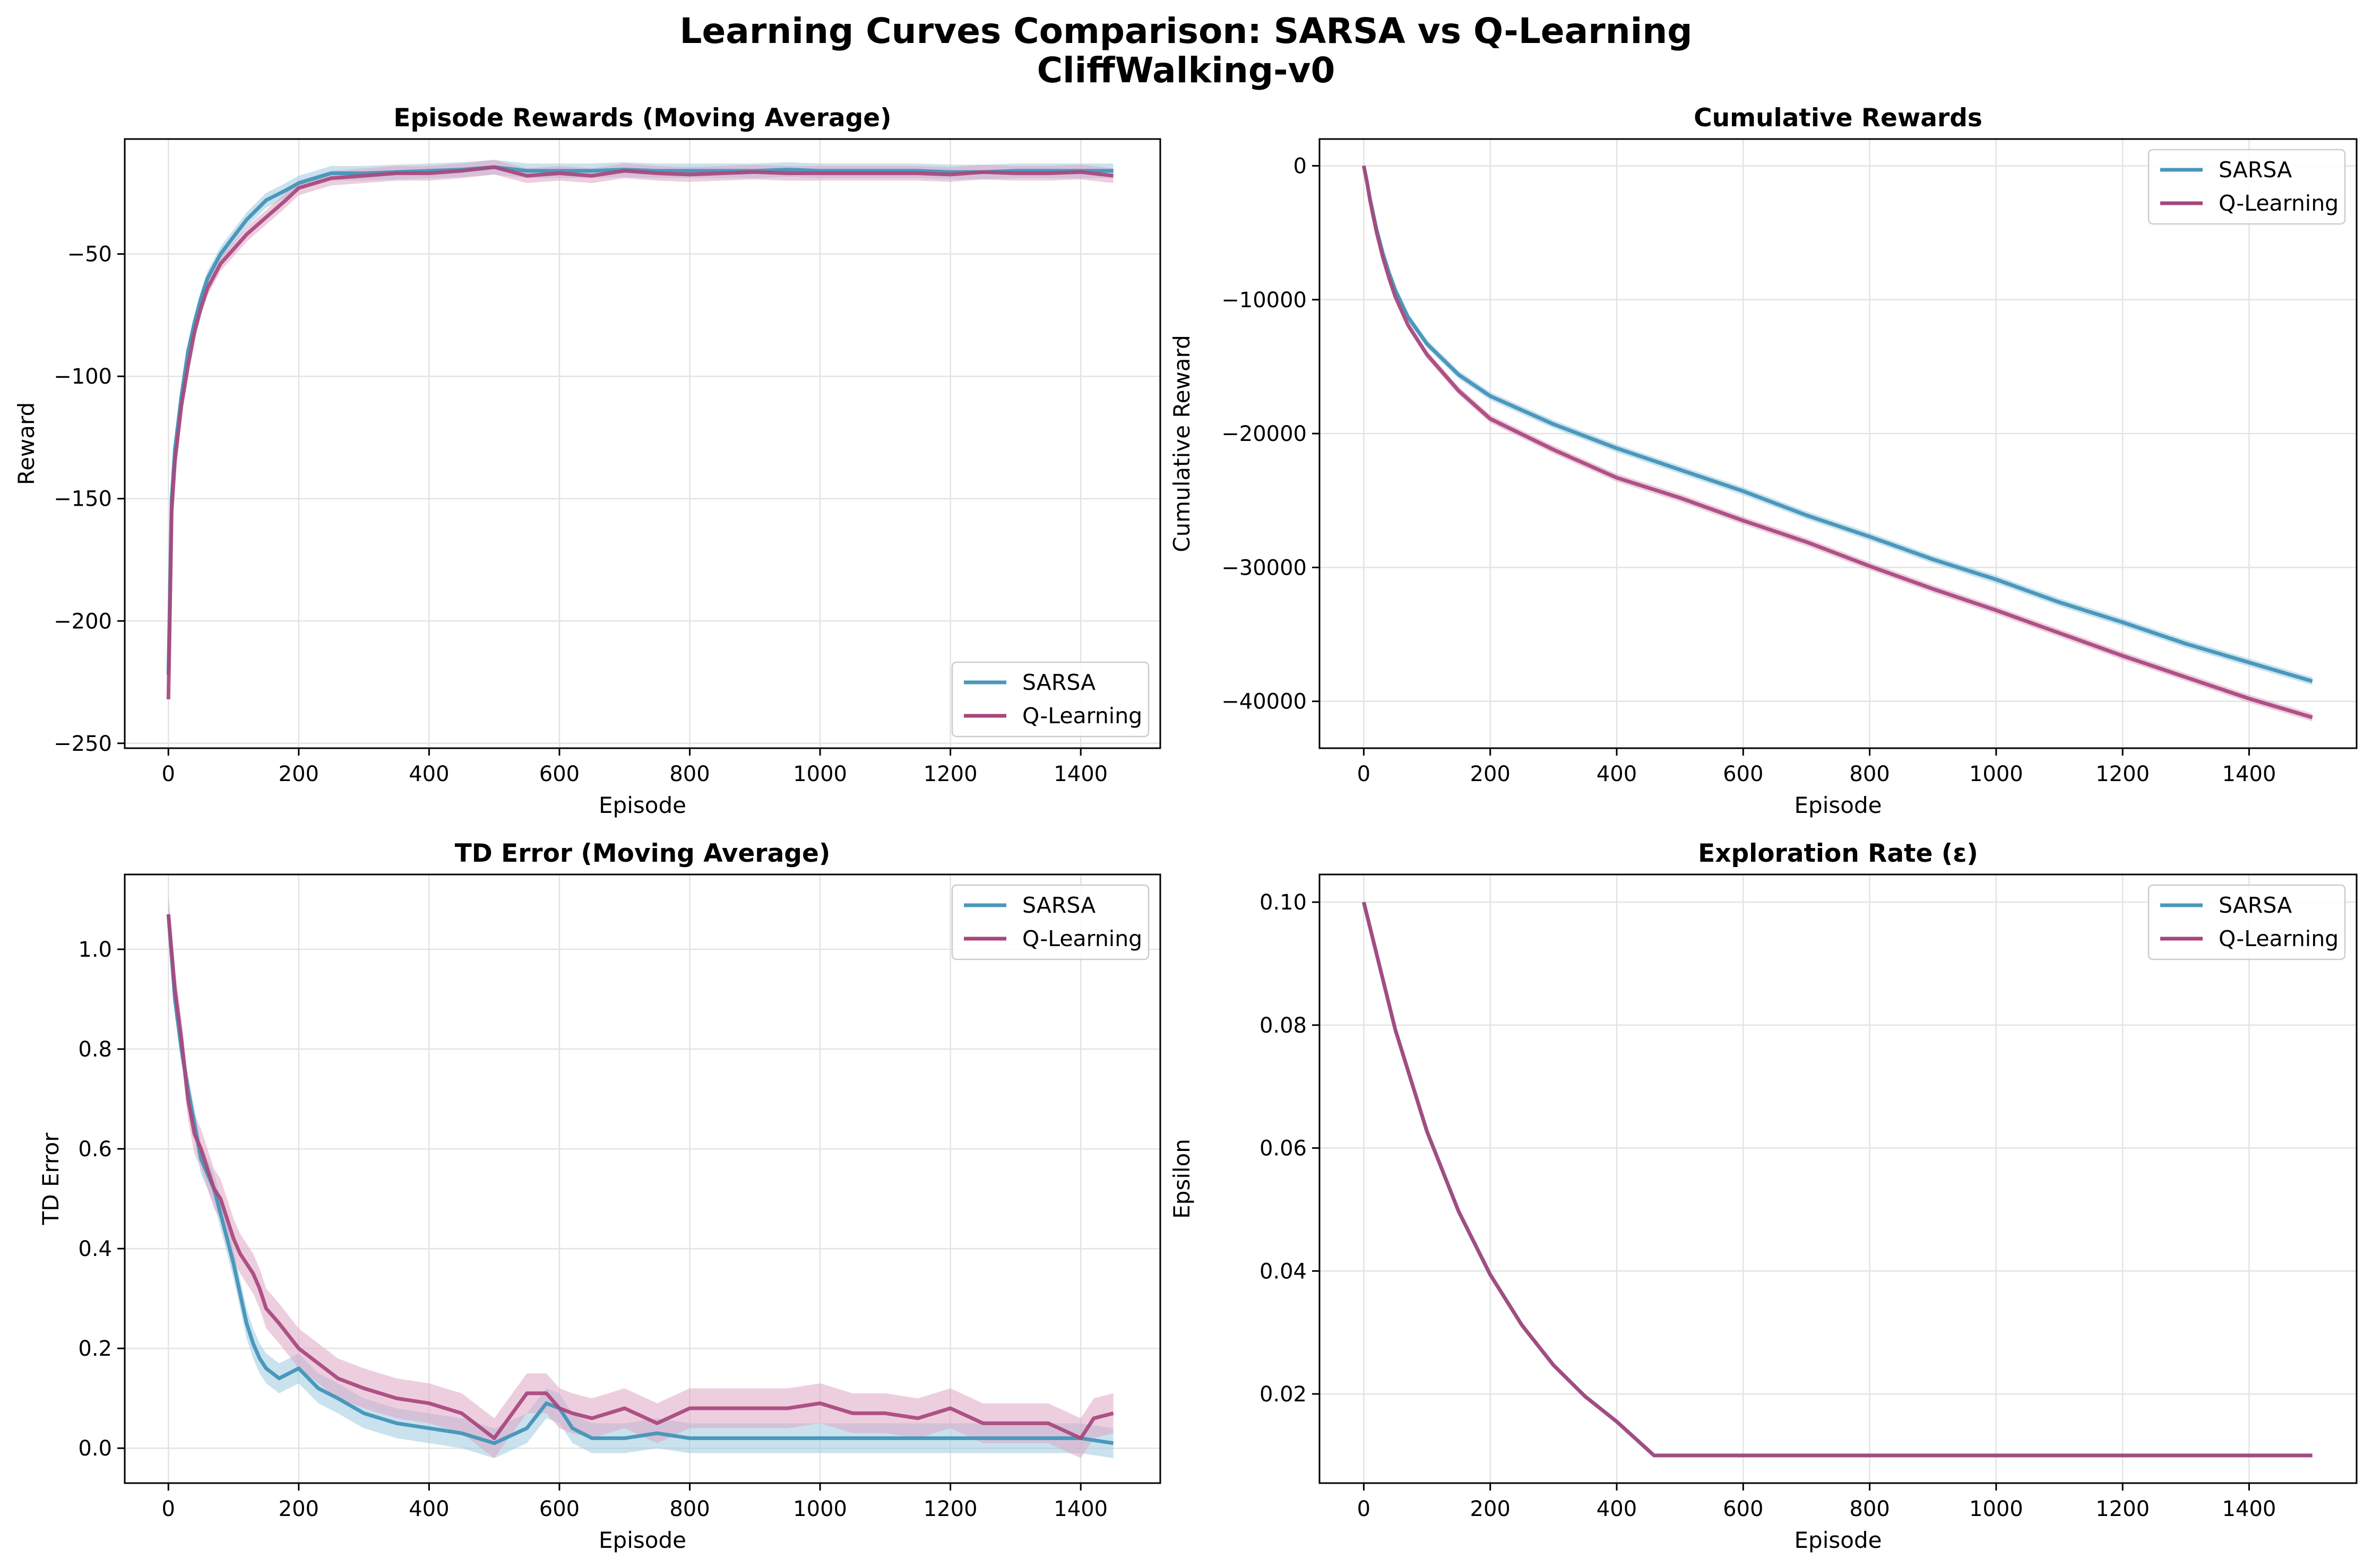  What do you see at coordinates (26, 443) in the screenshot?
I see `y-axis-label: Reward` at bounding box center [26, 443].